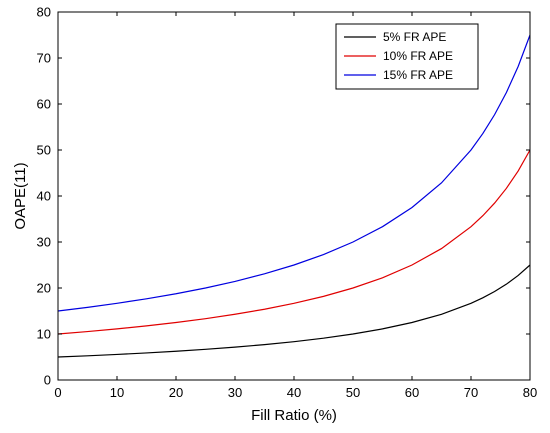  I want to click on x-tick-label: 70, so click(471, 392).